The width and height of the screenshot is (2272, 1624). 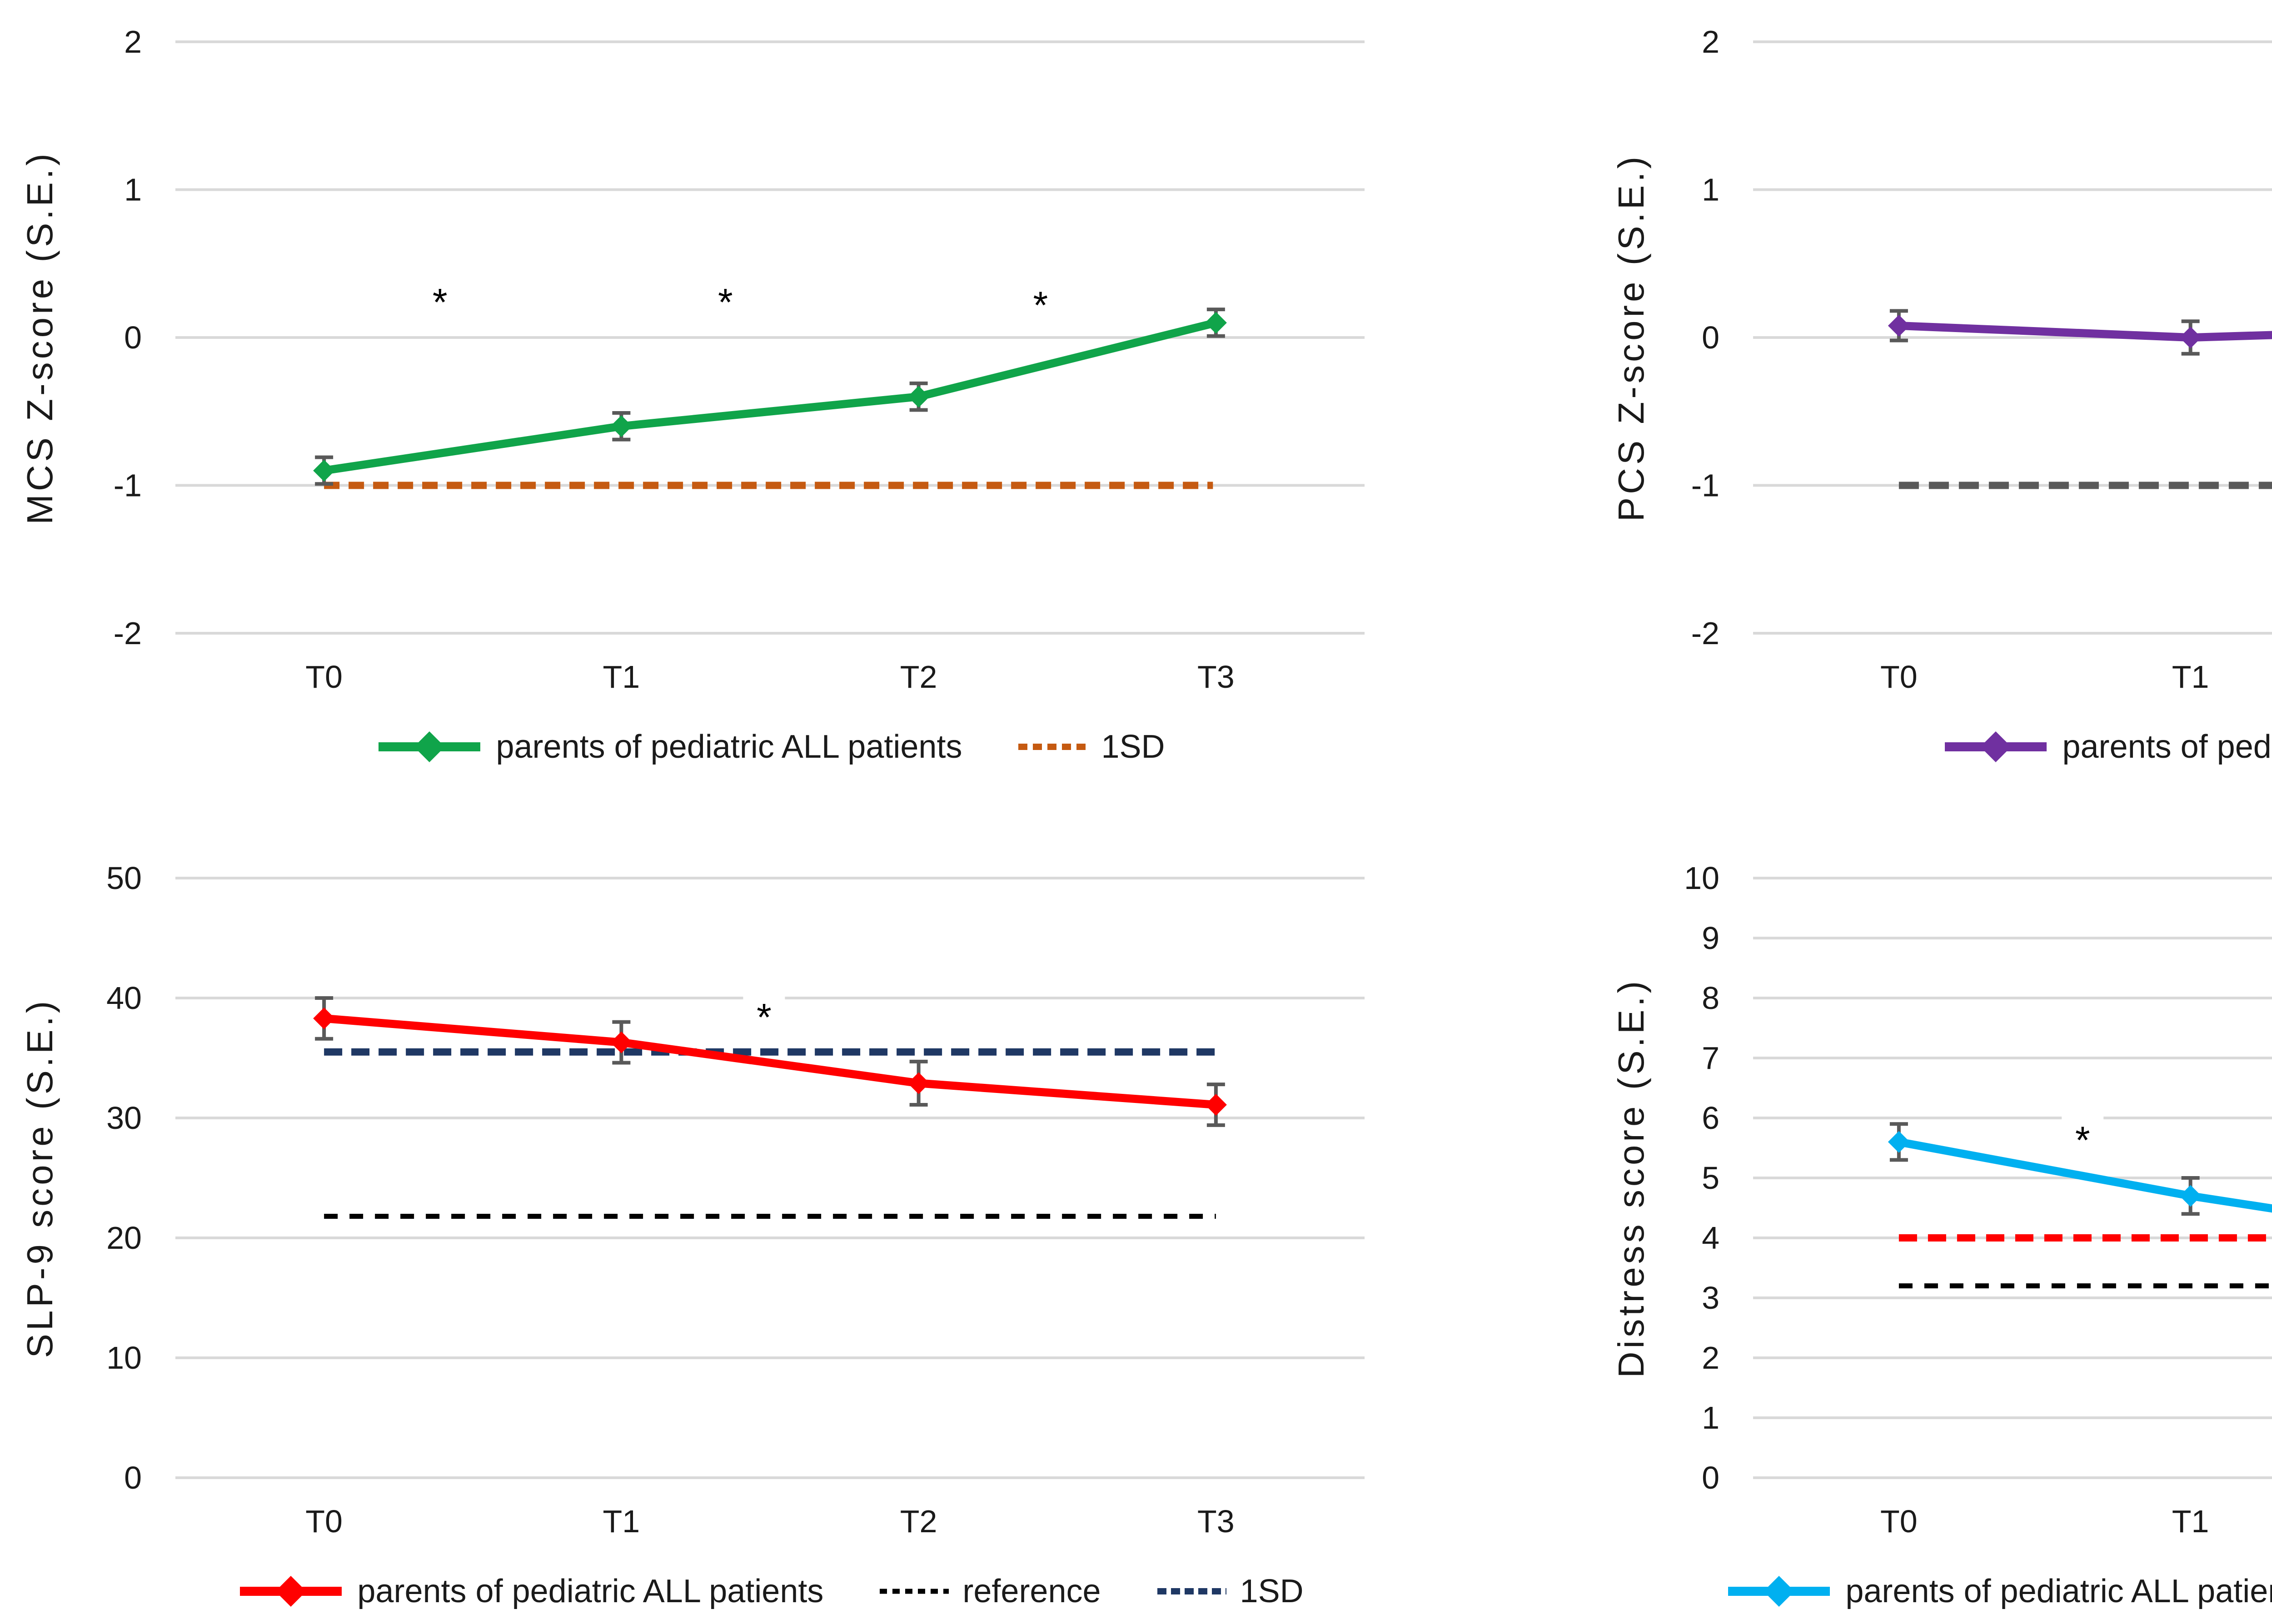 What do you see at coordinates (124, 878) in the screenshot?
I see `y-tick-label: 50` at bounding box center [124, 878].